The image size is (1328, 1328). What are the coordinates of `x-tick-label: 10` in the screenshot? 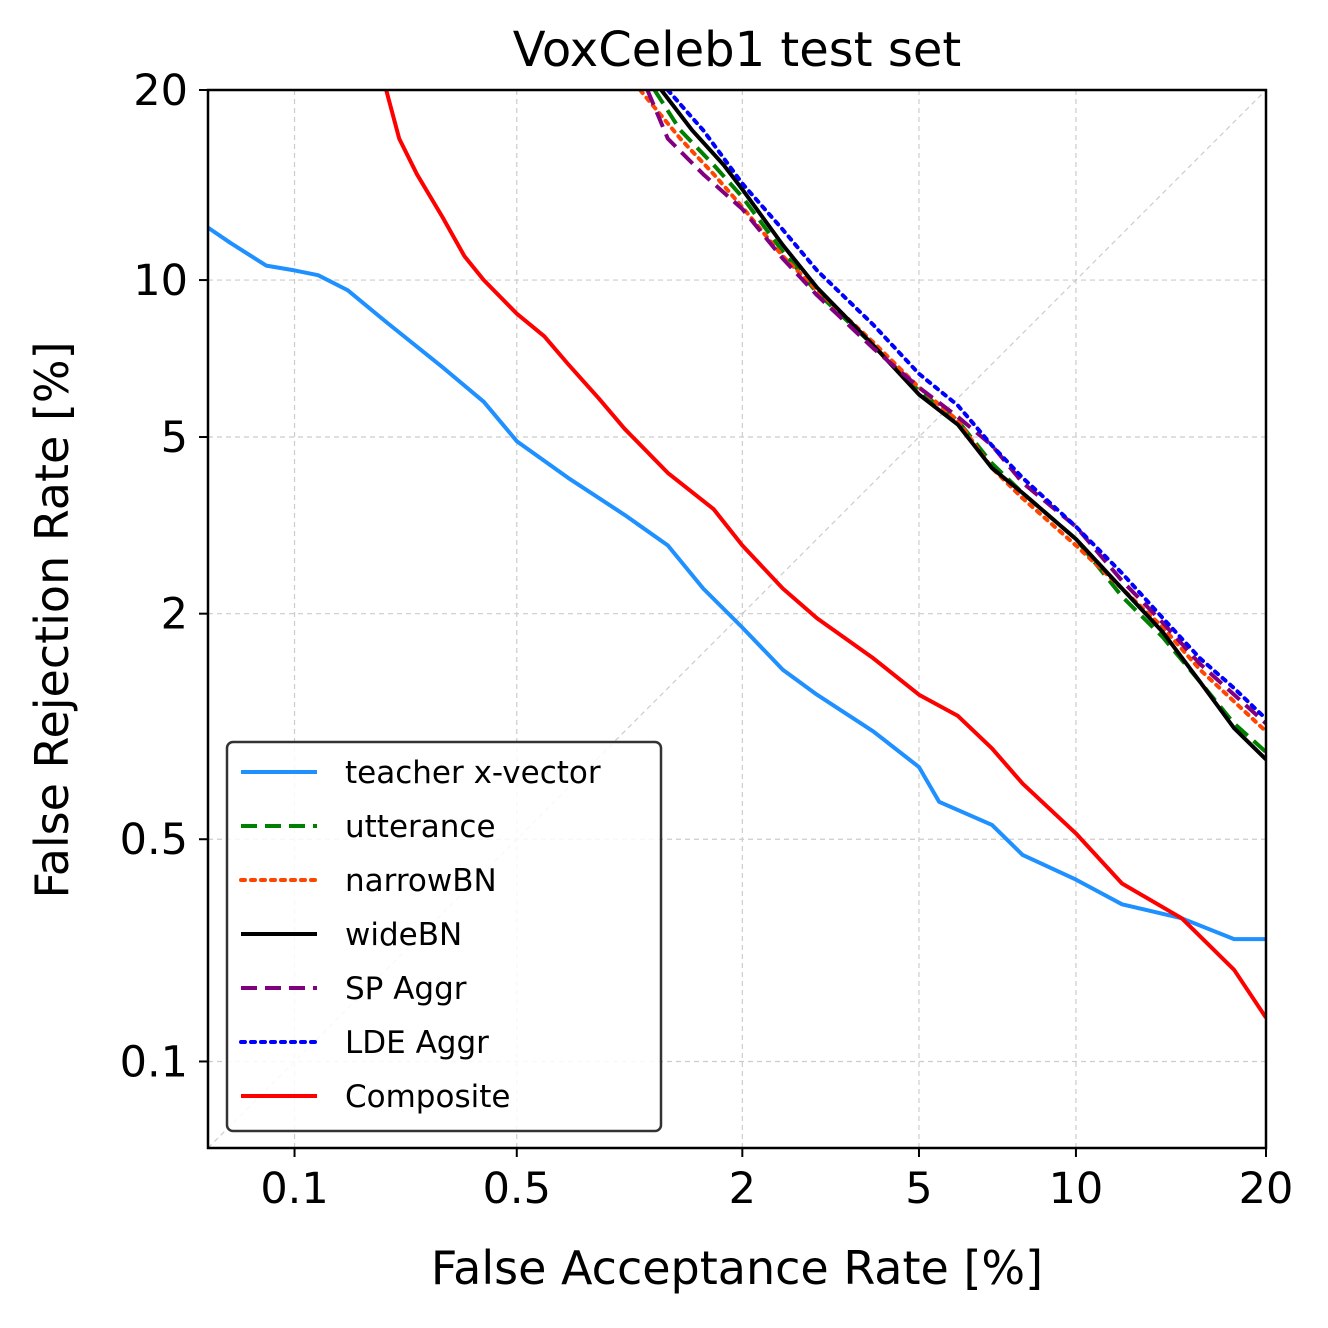 It's located at (1076, 1189).